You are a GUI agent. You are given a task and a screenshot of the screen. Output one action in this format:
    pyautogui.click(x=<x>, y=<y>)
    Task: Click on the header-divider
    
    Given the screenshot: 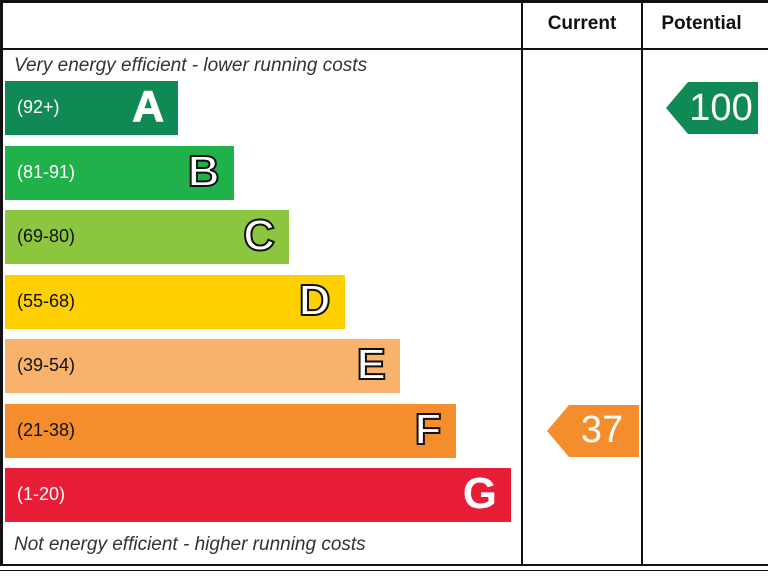 What is the action you would take?
    pyautogui.click(x=384, y=49)
    